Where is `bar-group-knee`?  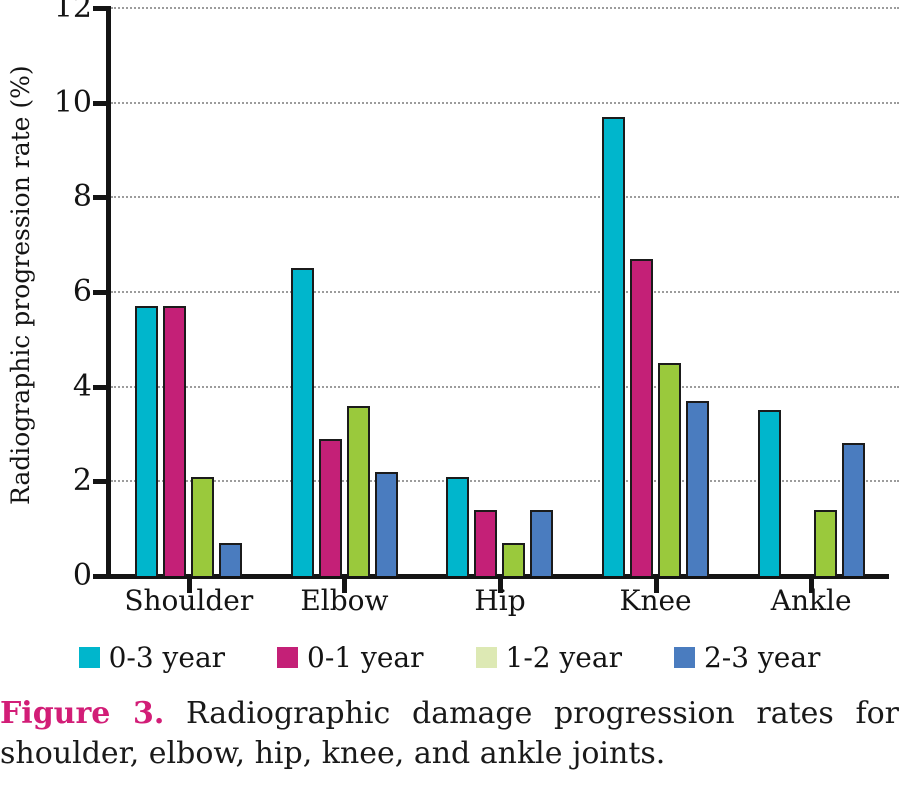
bar-group-knee is located at coordinates (656, 300).